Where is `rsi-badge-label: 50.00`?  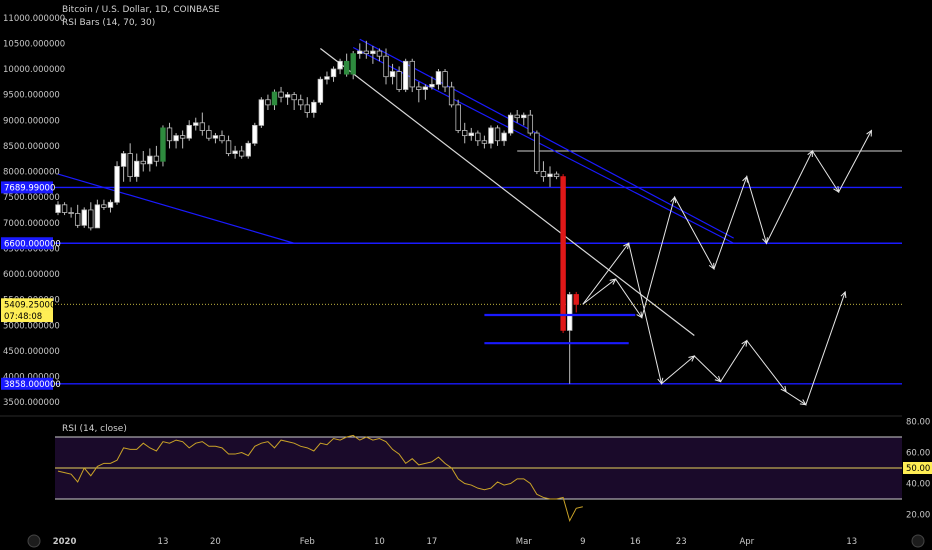
rsi-badge-label: 50.00 is located at coordinates (918, 469).